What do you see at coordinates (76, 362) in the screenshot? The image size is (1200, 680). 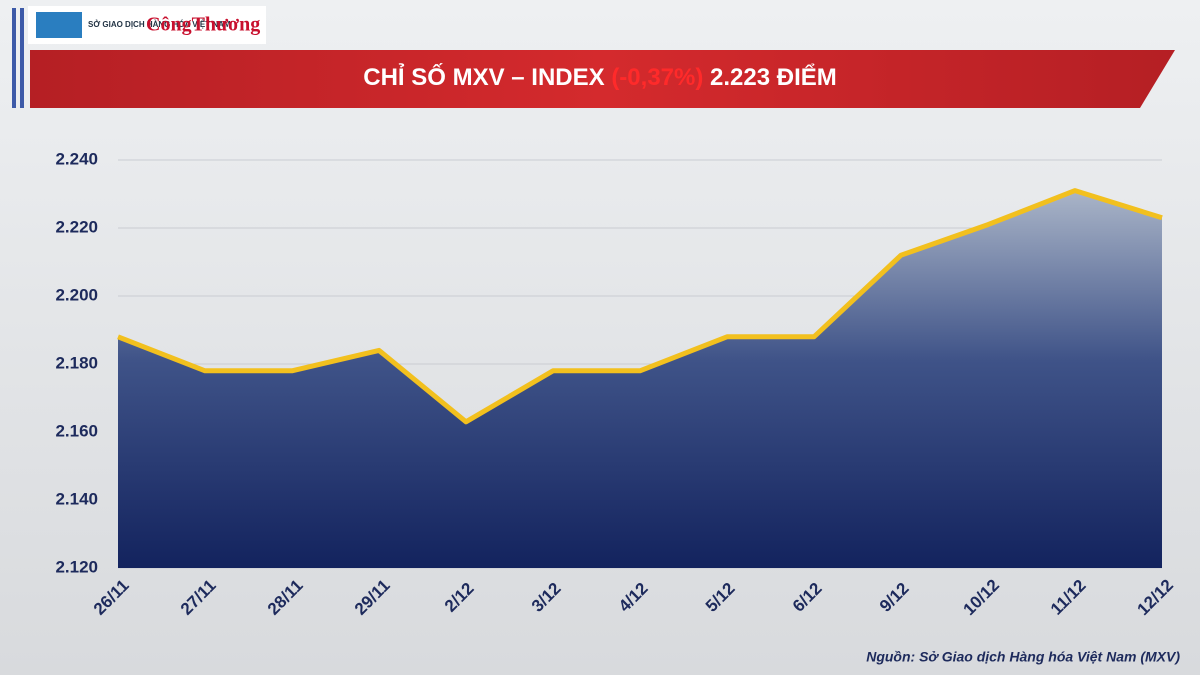 I see `y-tick-label: 2.180` at bounding box center [76, 362].